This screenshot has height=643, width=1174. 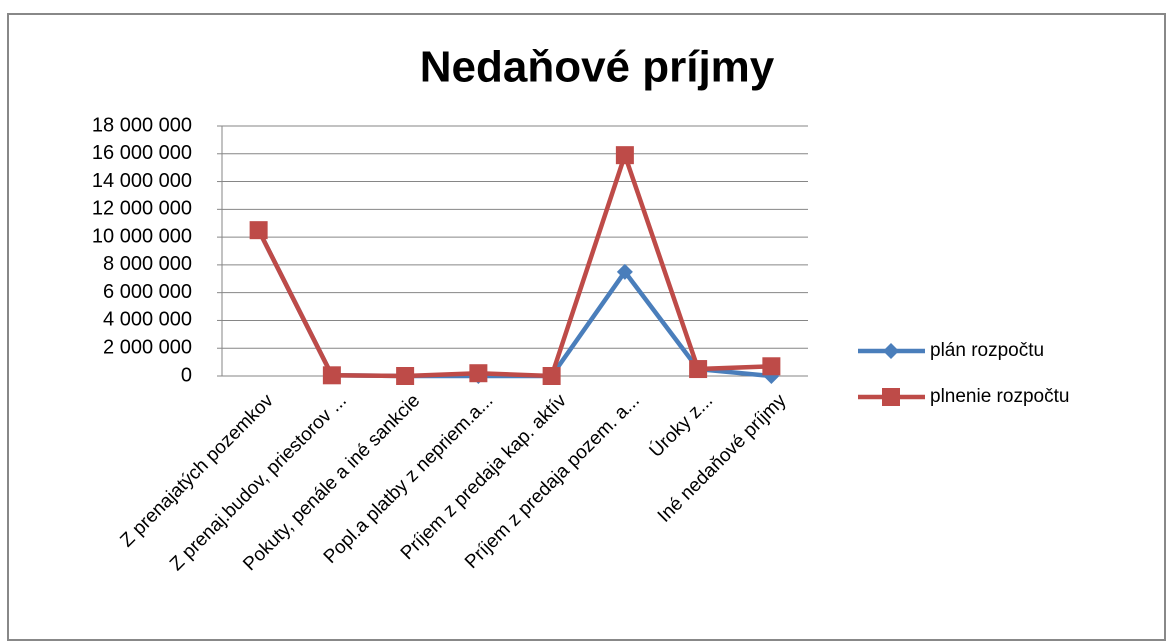 What do you see at coordinates (142, 125) in the screenshot?
I see `y-tick-label: 18 000 000` at bounding box center [142, 125].